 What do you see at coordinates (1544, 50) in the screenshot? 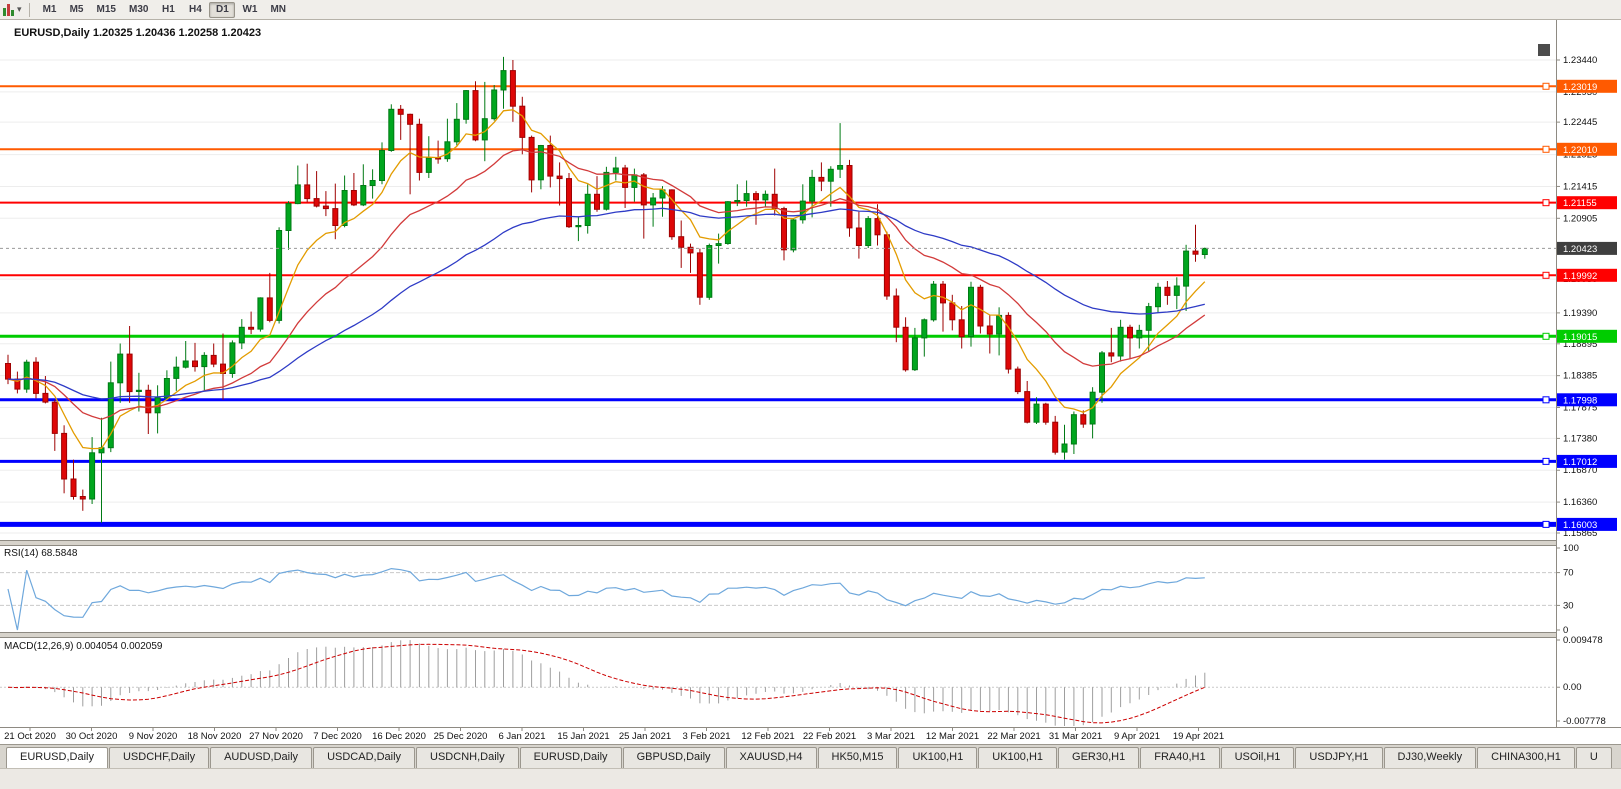
I see `chart-corner-icon` at bounding box center [1544, 50].